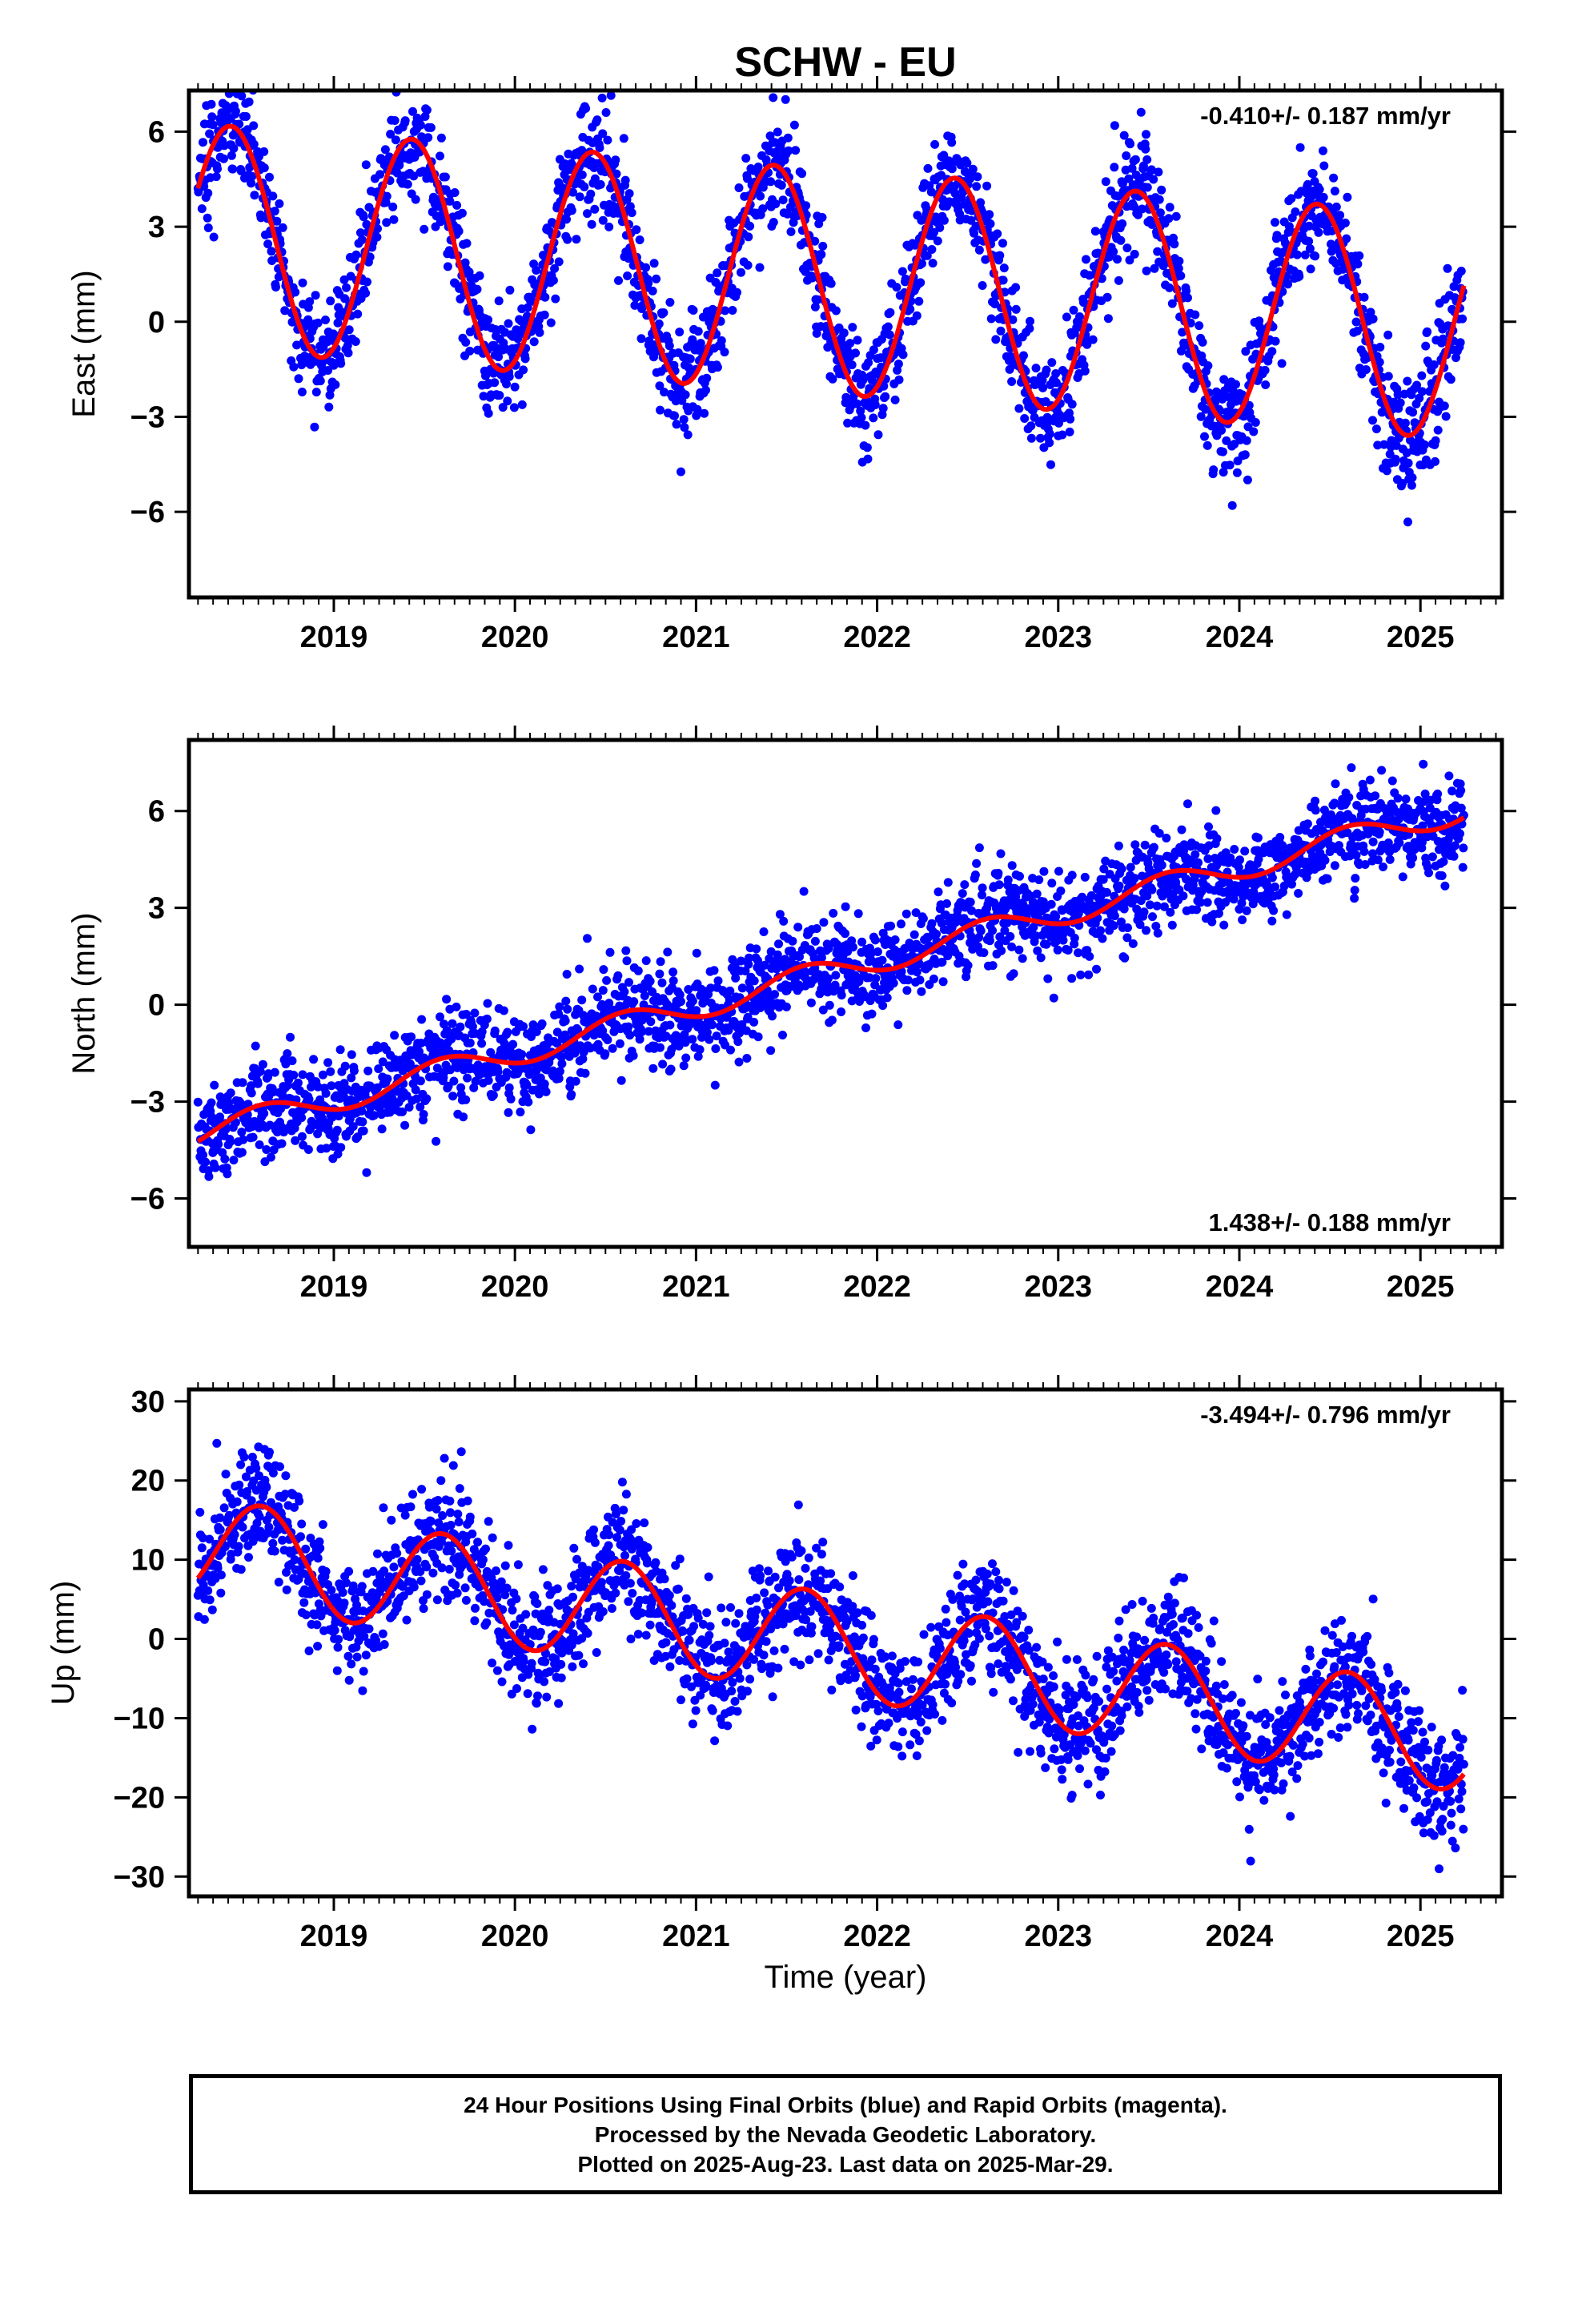 The height and width of the screenshot is (2324, 1582). I want to click on x-tick-label: 2021, so click(696, 637).